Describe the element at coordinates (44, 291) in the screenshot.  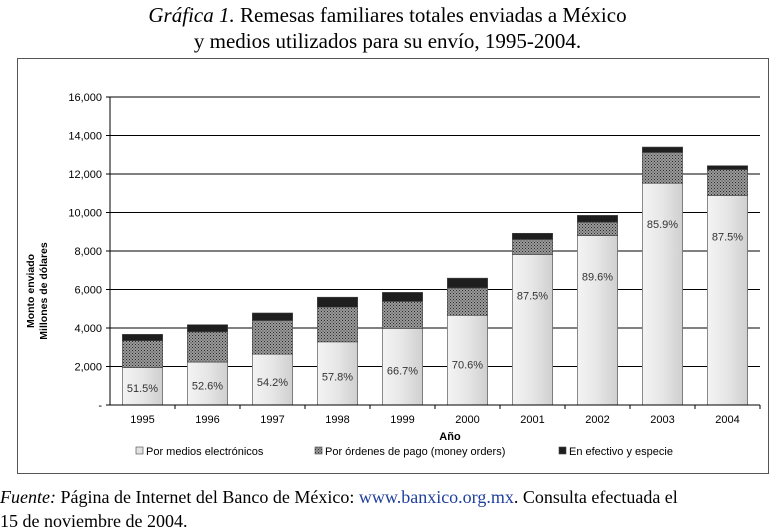
I see `y-axis-title-line-2: Millones de dólares` at that location.